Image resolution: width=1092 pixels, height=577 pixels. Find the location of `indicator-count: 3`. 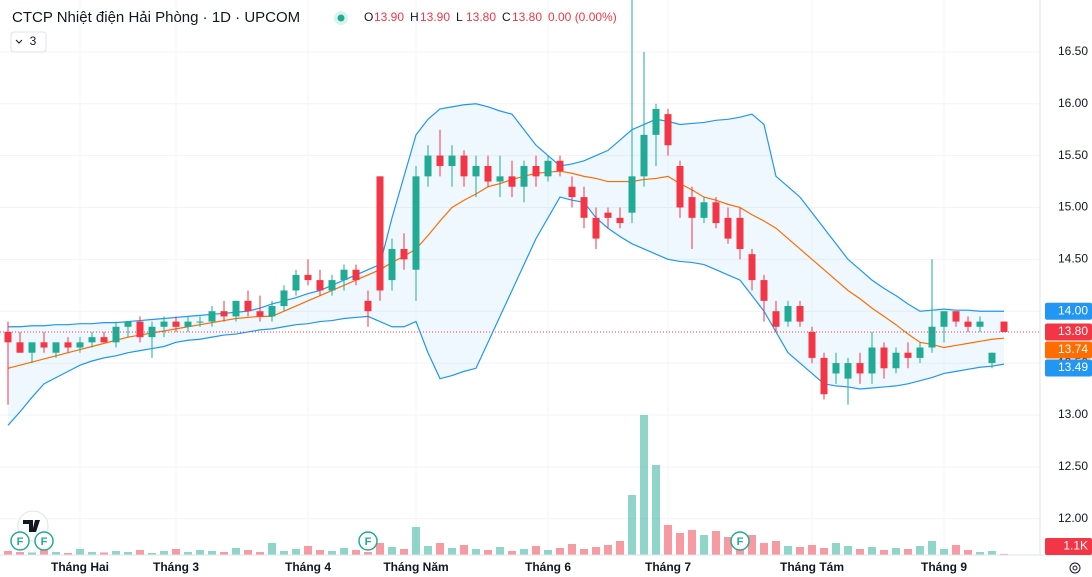

indicator-count: 3 is located at coordinates (33, 41).